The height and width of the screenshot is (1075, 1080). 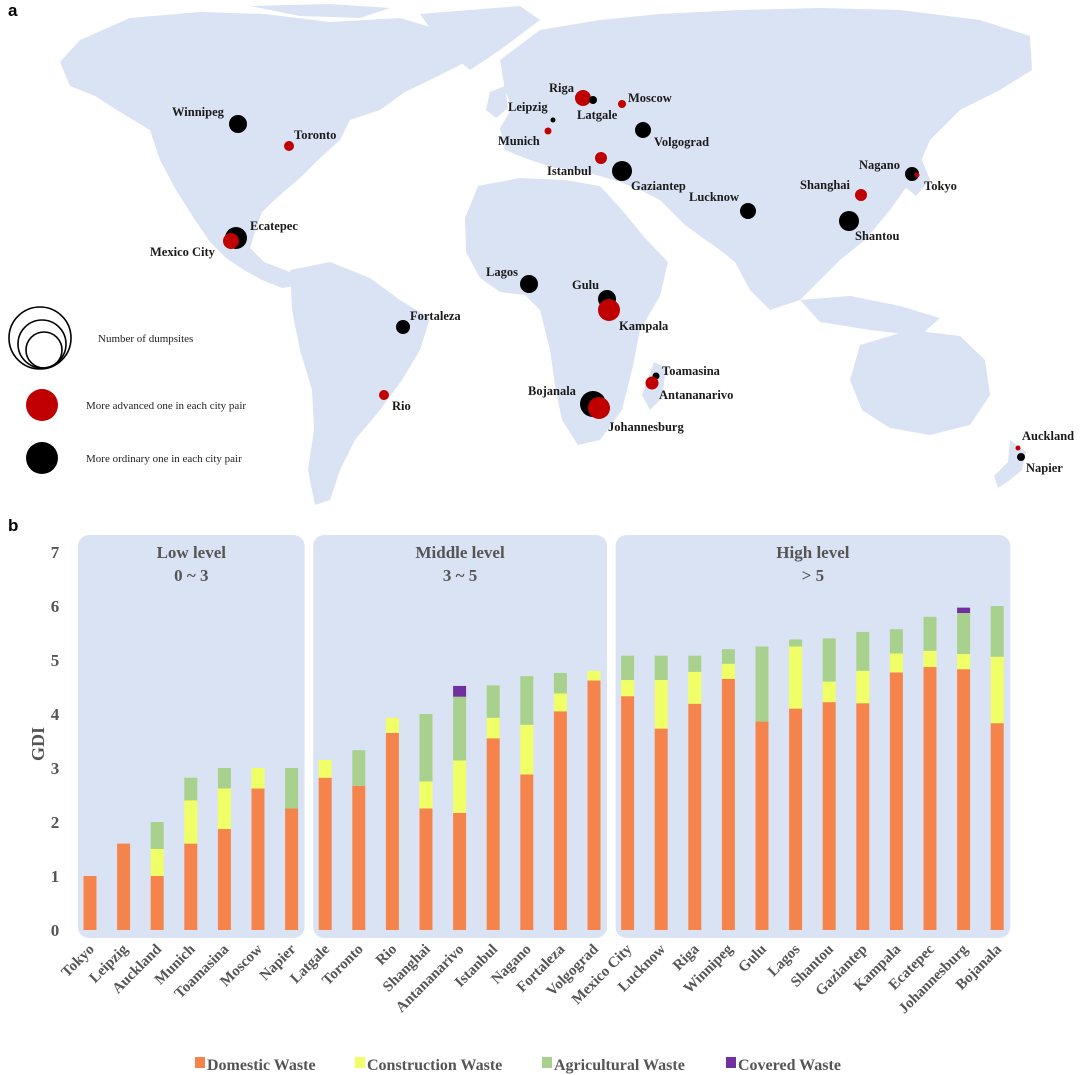 I want to click on label-shanghai: Shanghai, so click(x=825, y=185).